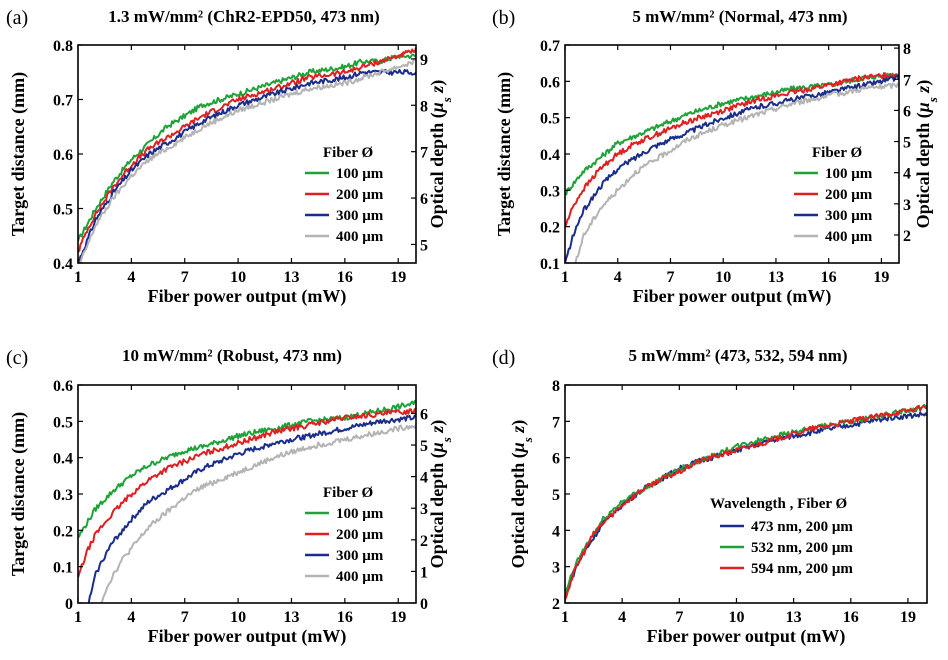 Image resolution: width=948 pixels, height=660 pixels. What do you see at coordinates (63, 101) in the screenshot?
I see `y-tick-label: 0.7` at bounding box center [63, 101].